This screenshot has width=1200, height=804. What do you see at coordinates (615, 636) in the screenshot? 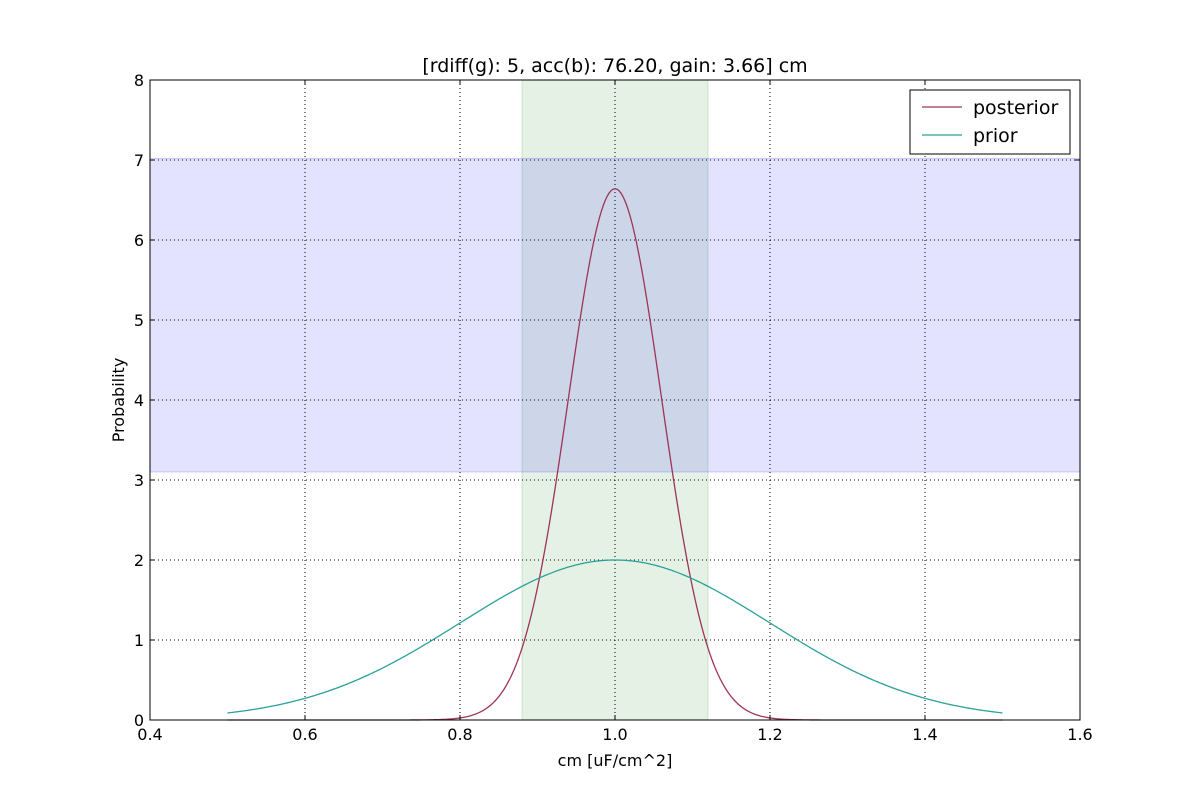
I see `series-line-prior` at bounding box center [615, 636].